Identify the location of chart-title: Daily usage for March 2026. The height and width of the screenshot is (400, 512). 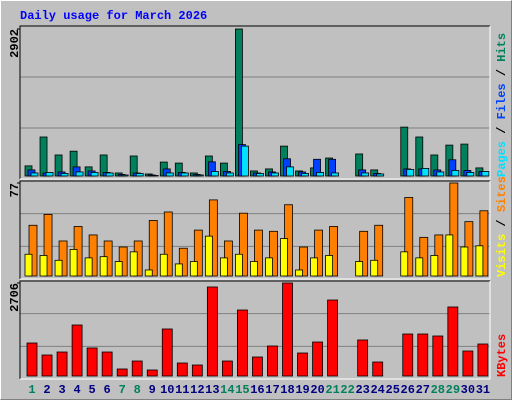
(113, 16).